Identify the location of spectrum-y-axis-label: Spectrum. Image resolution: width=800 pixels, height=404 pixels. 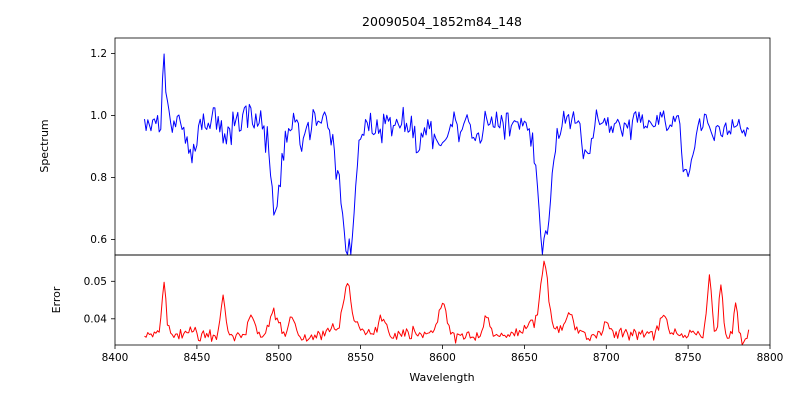
(44, 145).